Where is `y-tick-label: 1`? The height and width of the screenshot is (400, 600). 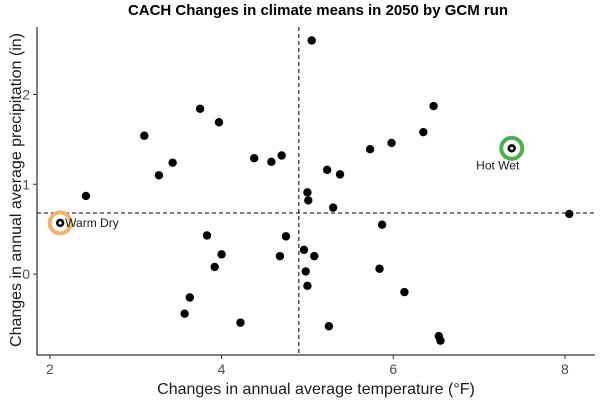 y-tick-label: 1 is located at coordinates (26, 184).